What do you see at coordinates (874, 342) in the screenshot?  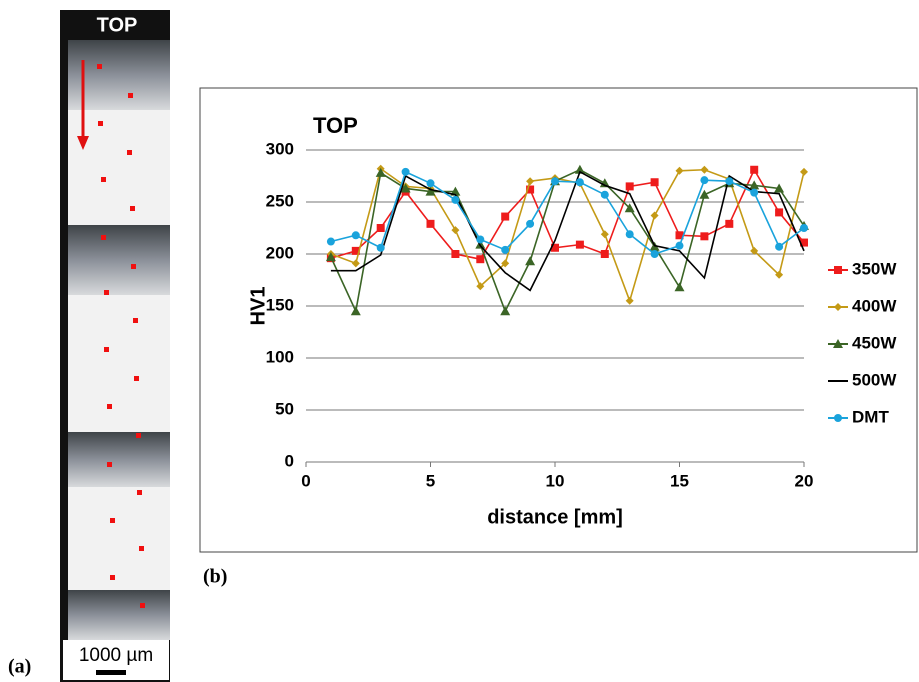 I see `legend-label: 450W` at bounding box center [874, 342].